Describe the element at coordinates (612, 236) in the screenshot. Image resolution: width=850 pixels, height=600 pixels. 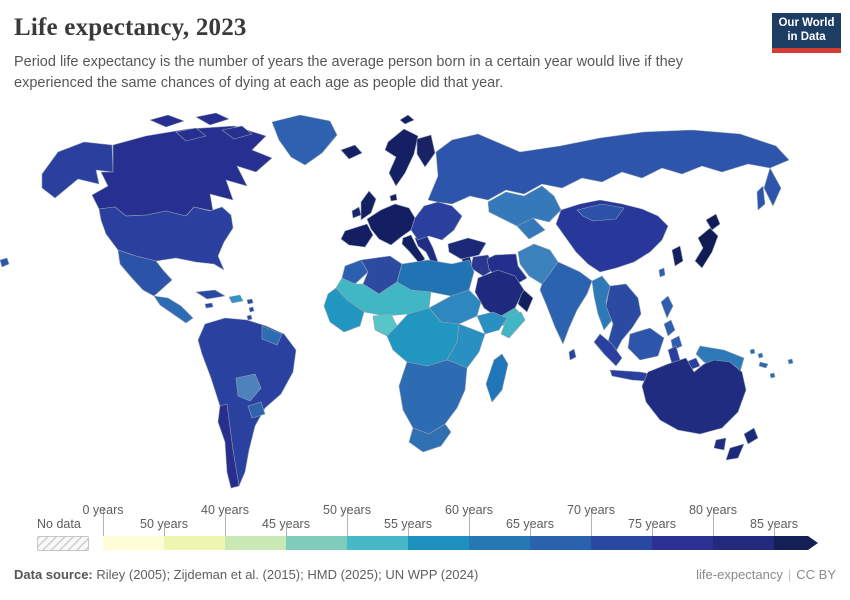
I see `country-china` at that location.